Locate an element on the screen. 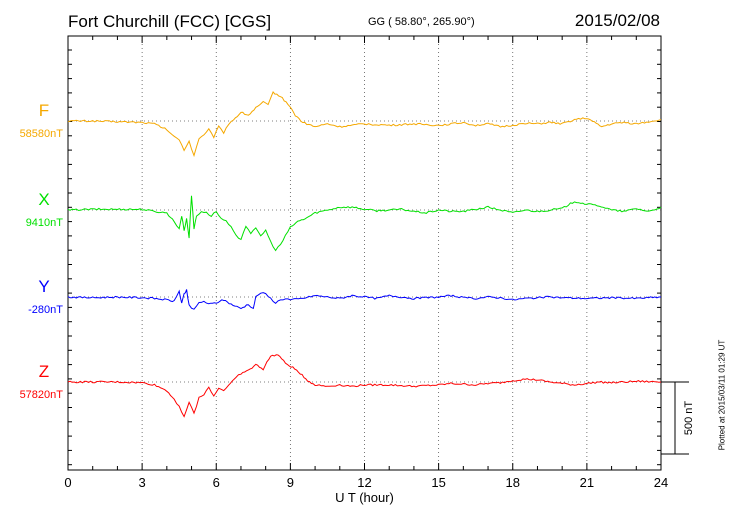 Image resolution: width=730 pixels, height=520 pixels. baseline-value-X: 9410nT is located at coordinates (45, 223).